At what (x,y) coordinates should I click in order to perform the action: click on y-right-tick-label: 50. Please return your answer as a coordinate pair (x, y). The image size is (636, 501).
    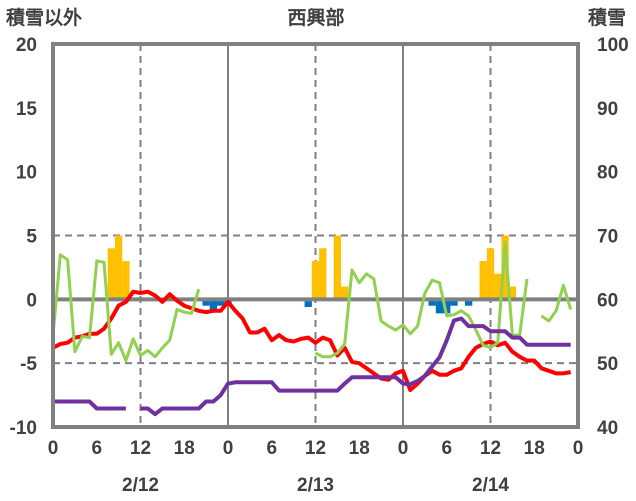
    Looking at the image, I should click on (607, 364).